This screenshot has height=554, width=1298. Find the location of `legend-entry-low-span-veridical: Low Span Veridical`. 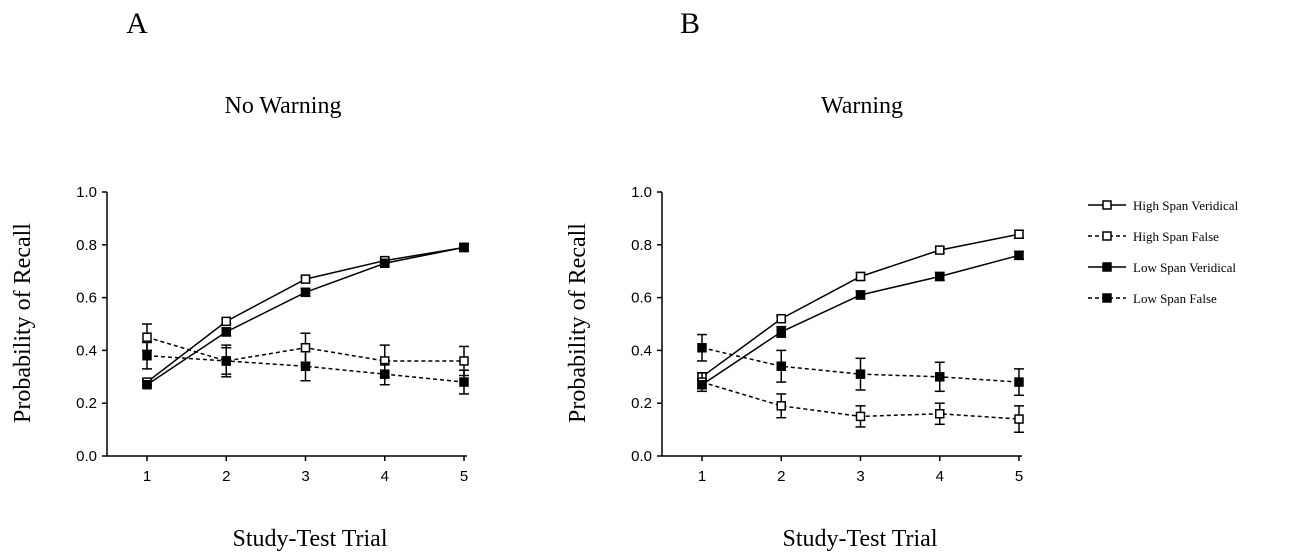

legend-entry-low-span-veridical: Low Span Veridical is located at coordinates (1162, 267).